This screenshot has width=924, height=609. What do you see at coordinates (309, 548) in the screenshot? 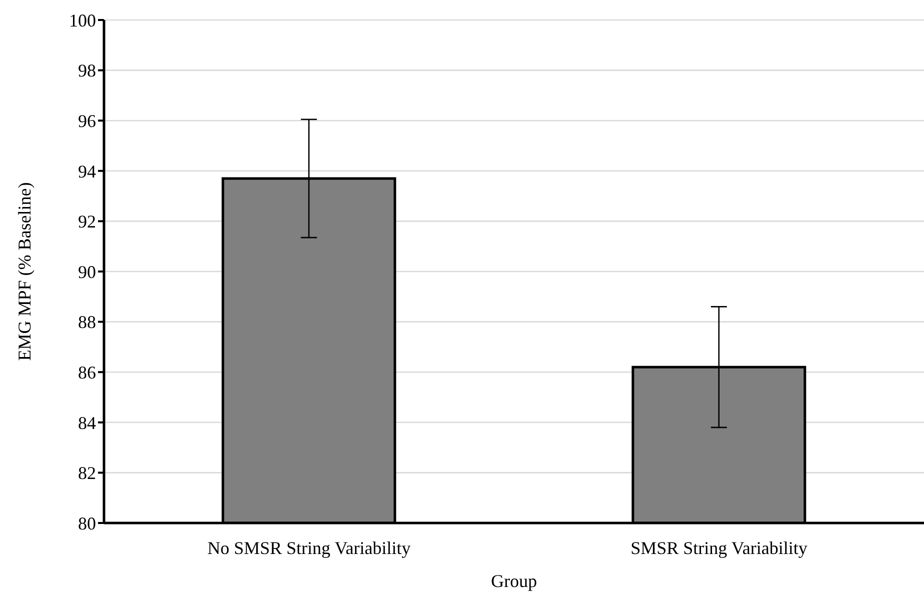
I see `x-tick-label: No SMSR String Variability` at bounding box center [309, 548].